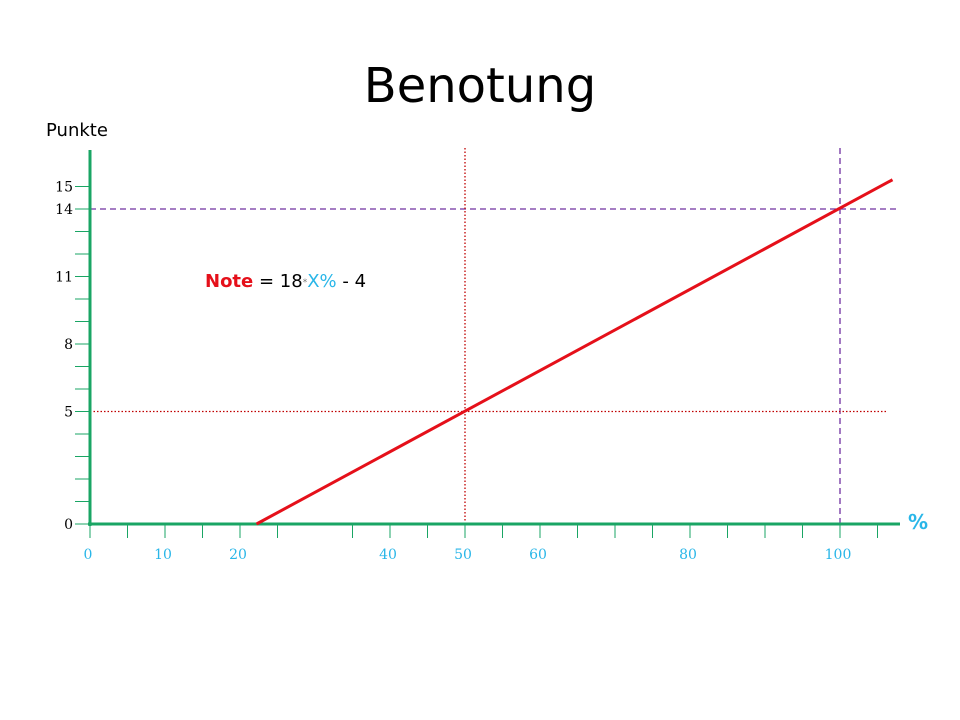 This screenshot has width=960, height=720. I want to click on formula-variable: X%, so click(322, 281).